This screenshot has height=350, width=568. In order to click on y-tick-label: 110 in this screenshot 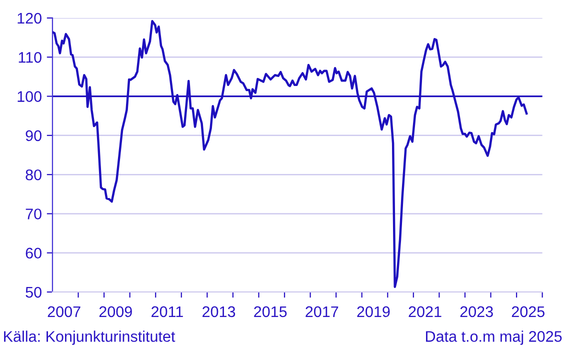, I will do `click(30, 57)`.